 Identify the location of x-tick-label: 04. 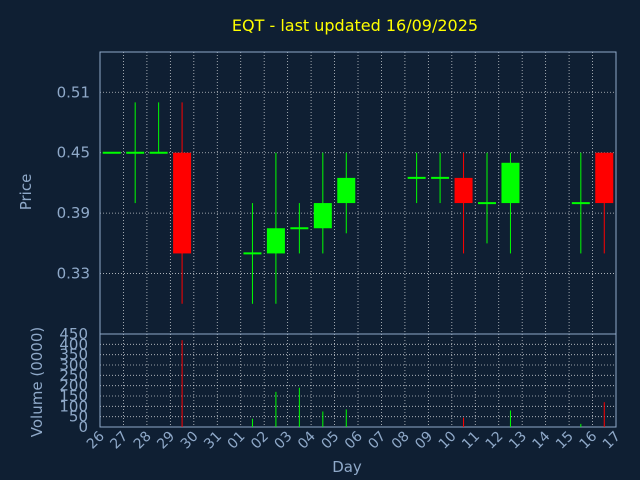
(307, 440).